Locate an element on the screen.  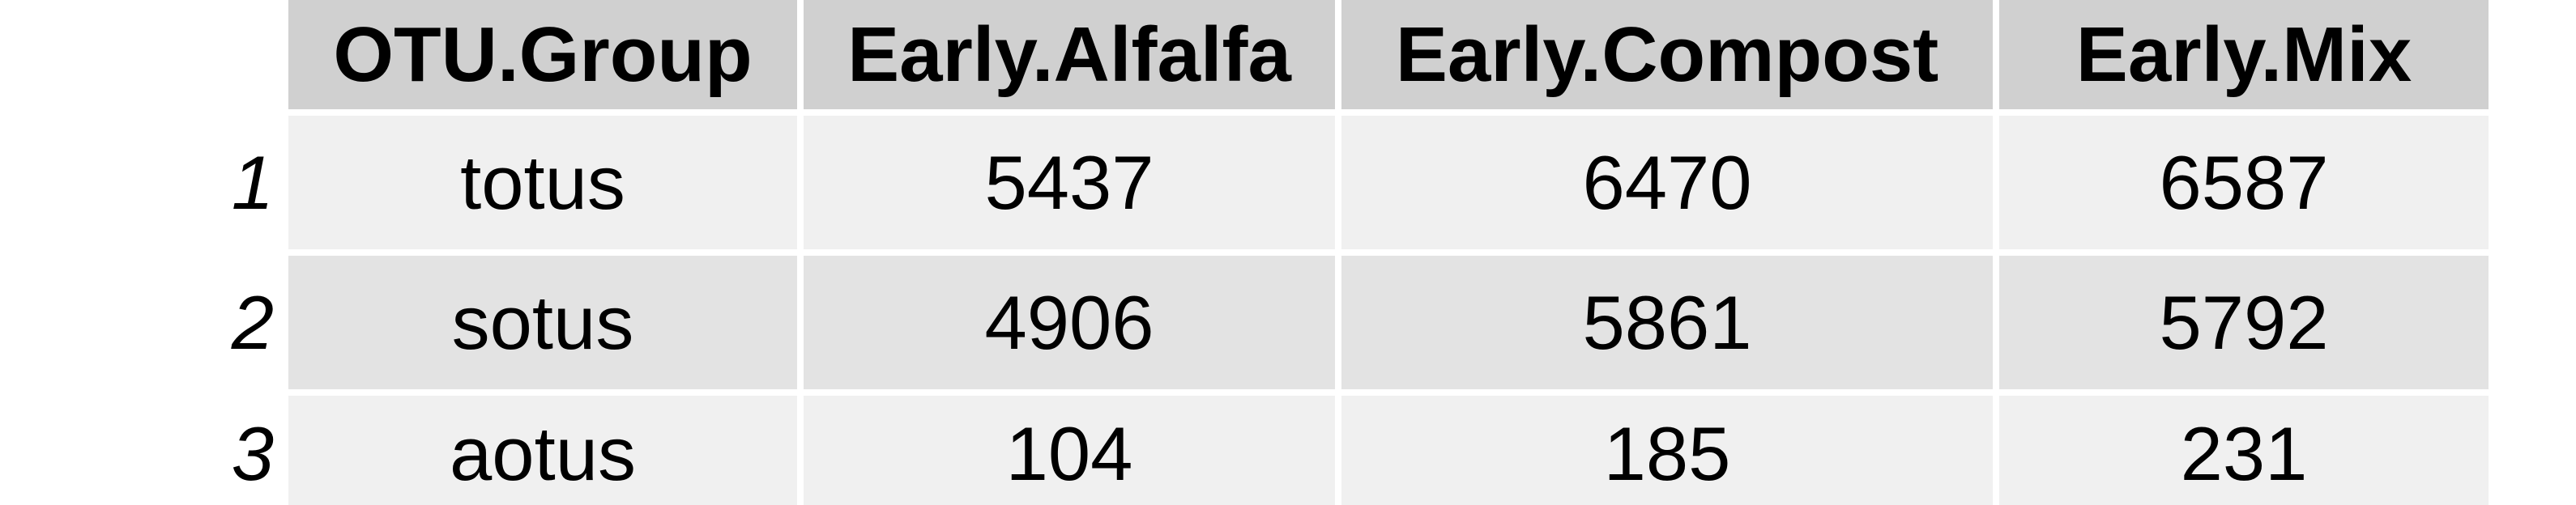
header-early-mix: Early.Mix is located at coordinates (2244, 54).